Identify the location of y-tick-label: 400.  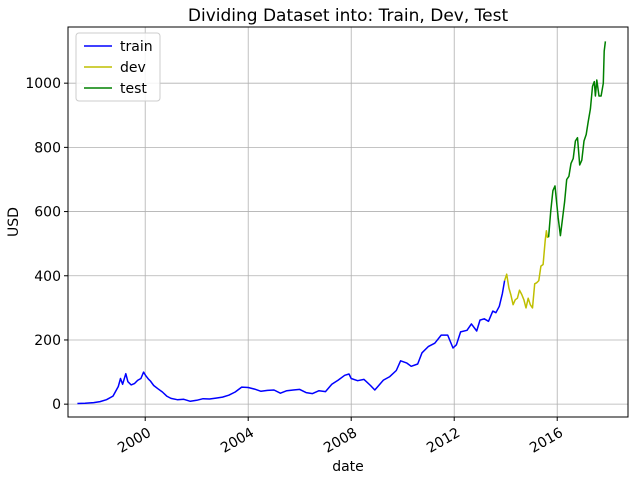
(47, 277).